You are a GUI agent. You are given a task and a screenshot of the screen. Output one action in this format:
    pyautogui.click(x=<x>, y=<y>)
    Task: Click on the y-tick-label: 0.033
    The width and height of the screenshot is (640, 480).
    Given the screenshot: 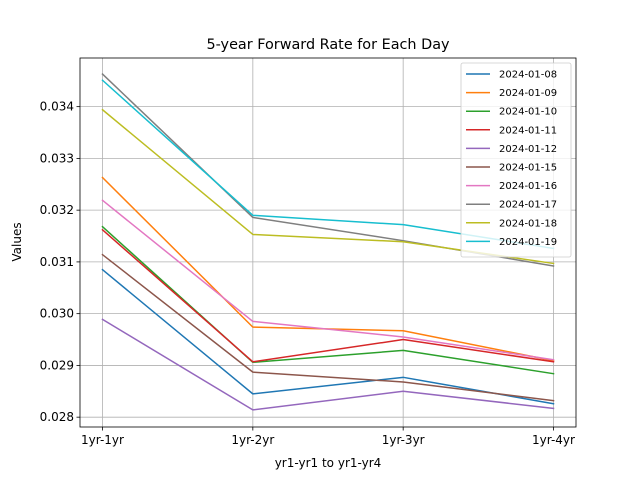 What is the action you would take?
    pyautogui.click(x=57, y=158)
    